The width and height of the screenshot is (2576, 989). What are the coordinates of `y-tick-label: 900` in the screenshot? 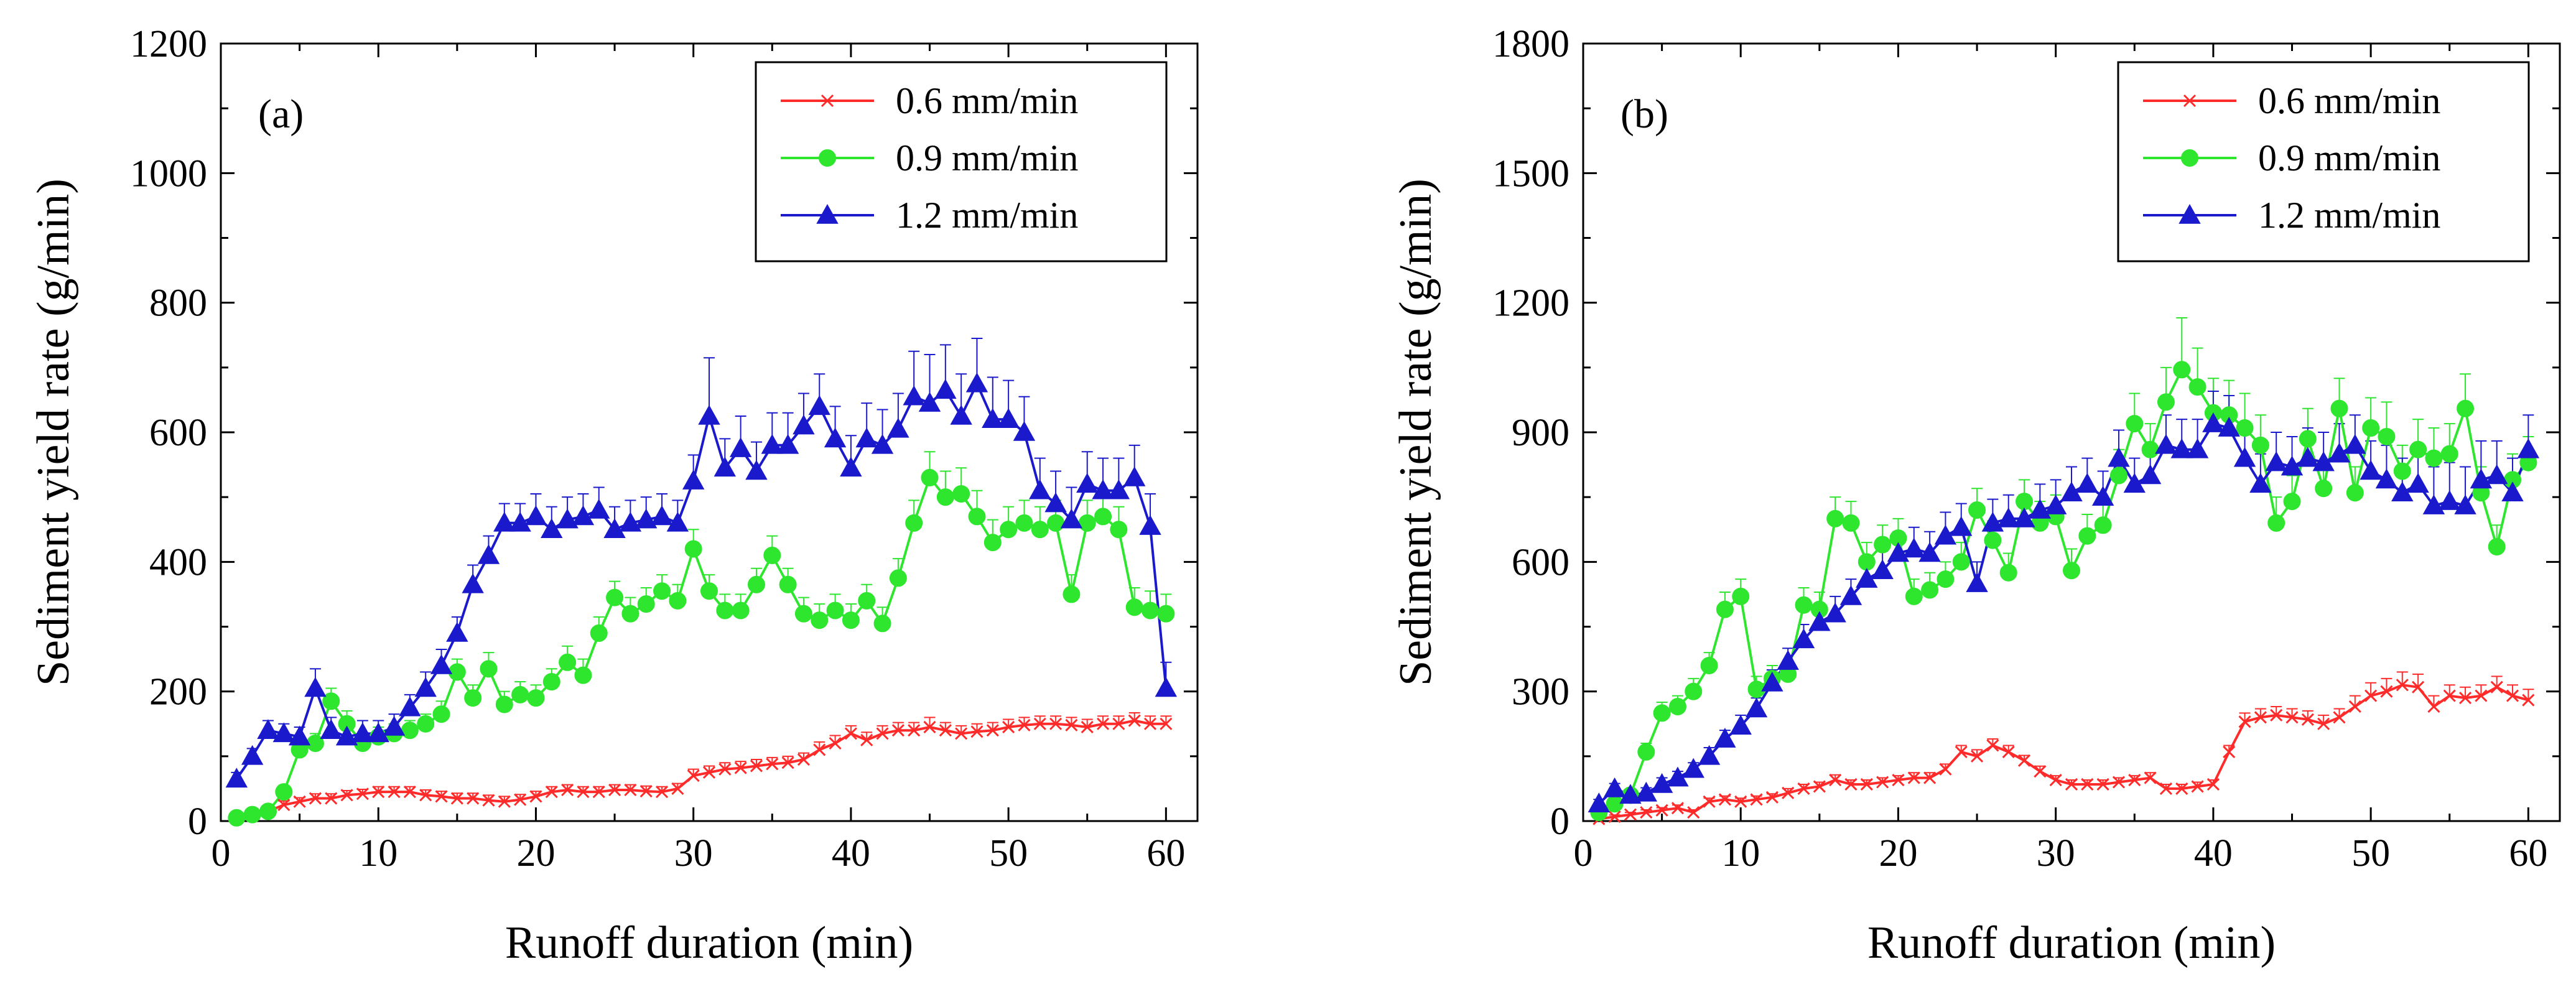 It's located at (1540, 433).